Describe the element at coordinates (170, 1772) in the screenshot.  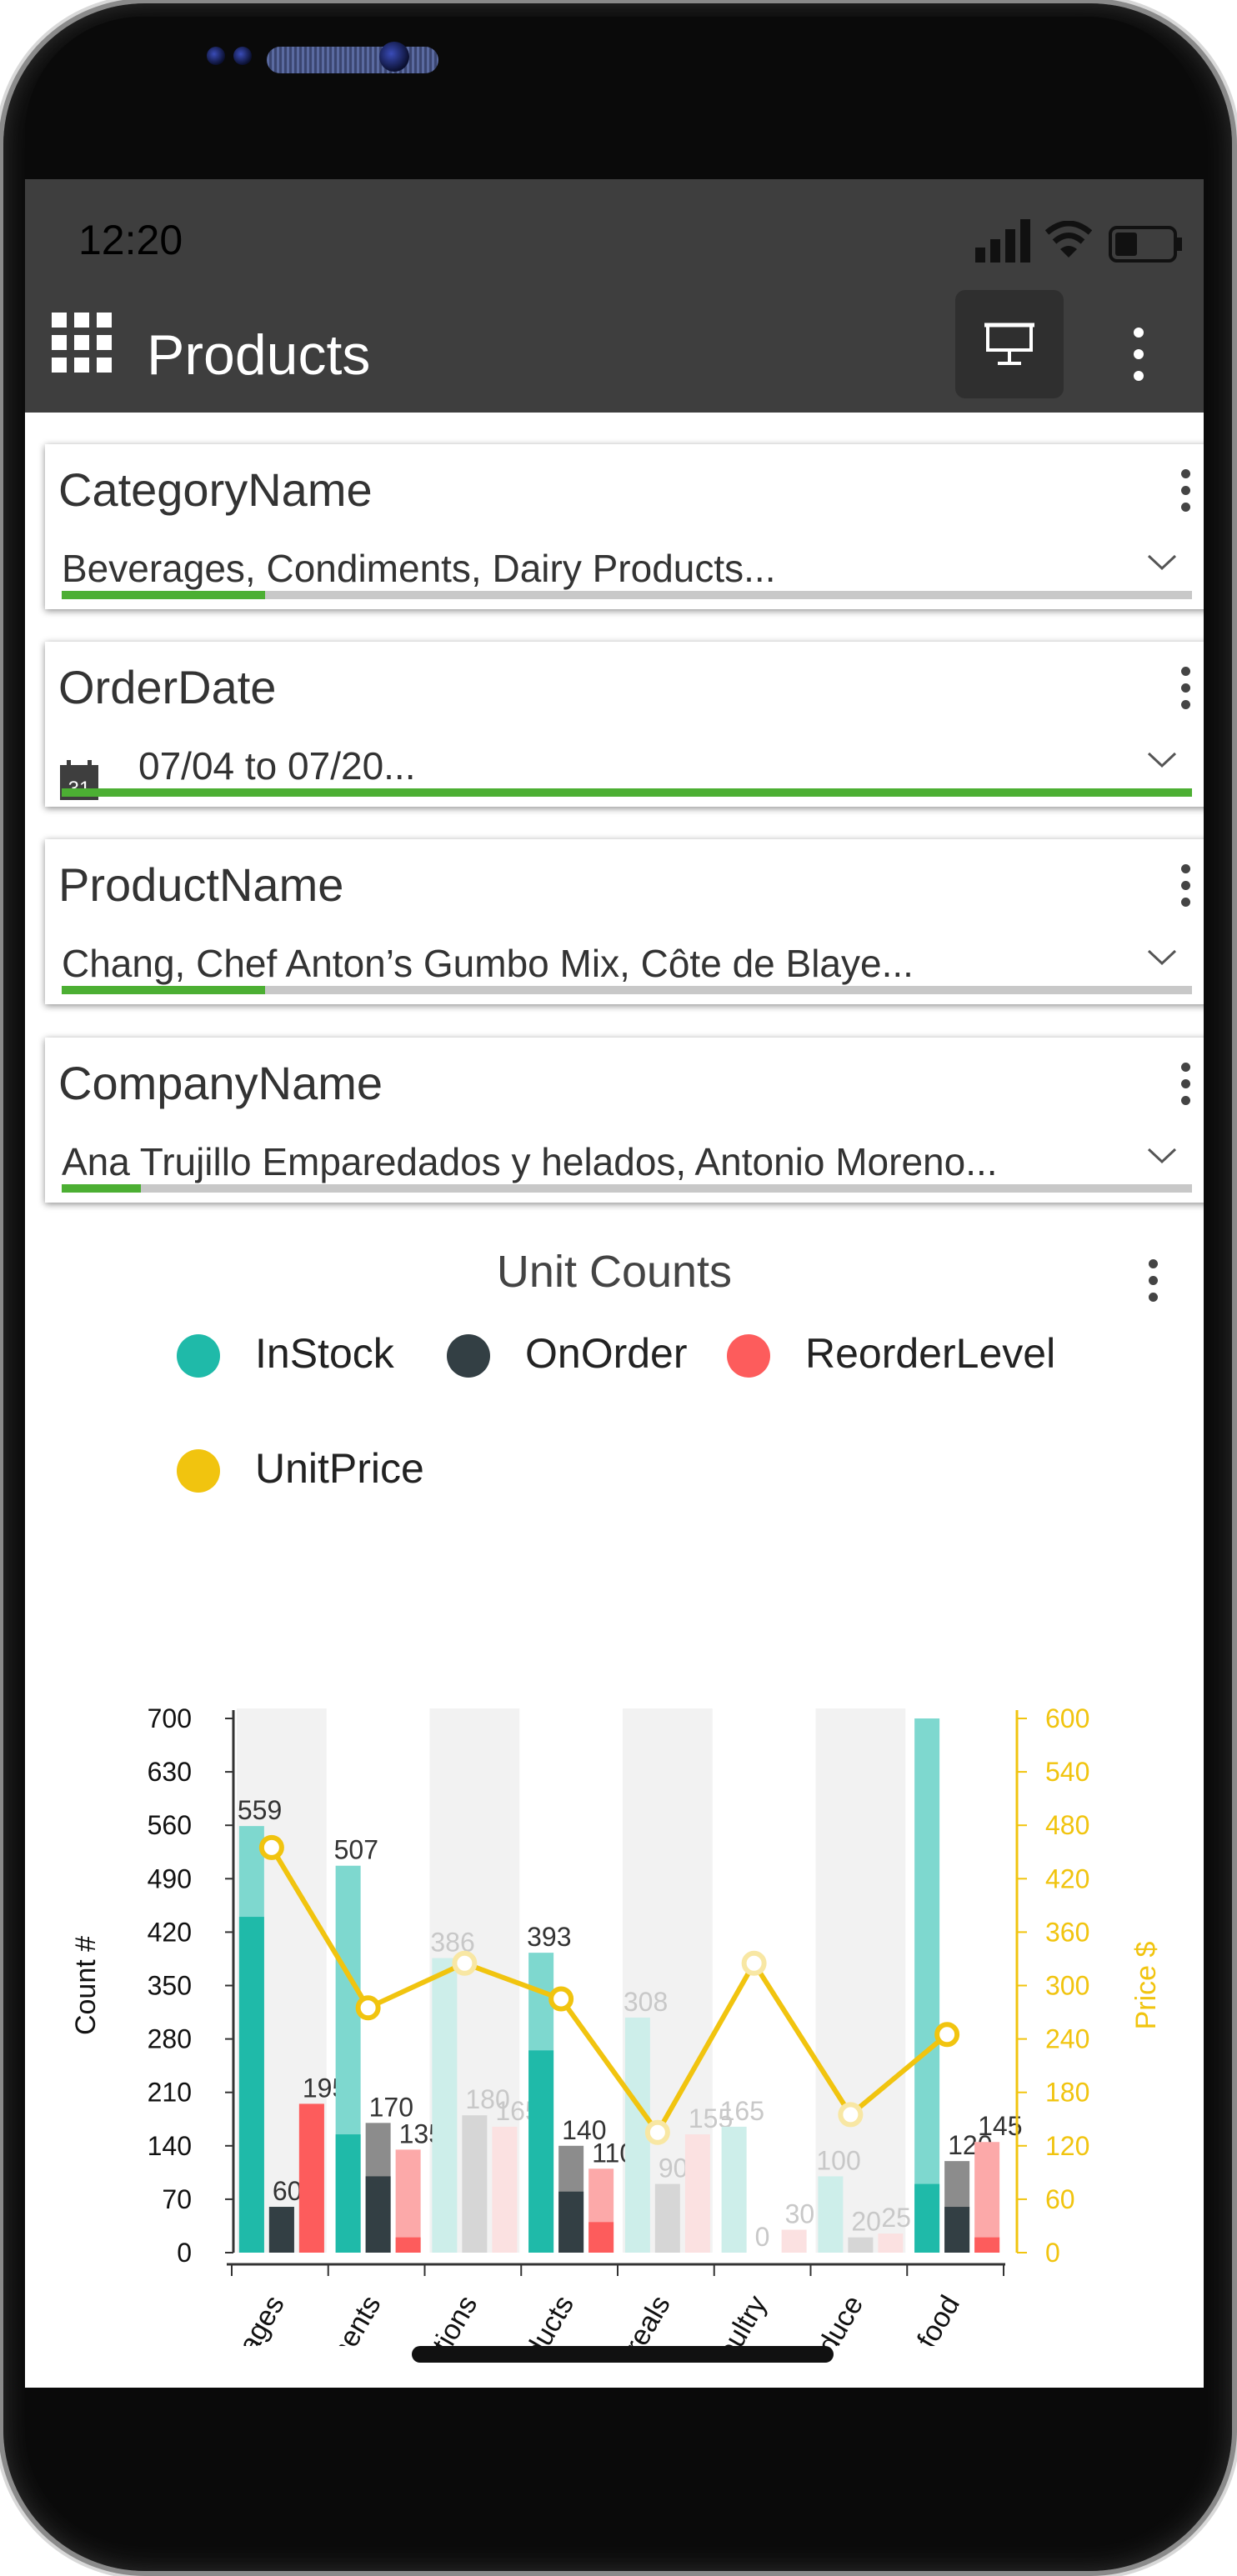
I see `y-tick-label: 630` at that location.